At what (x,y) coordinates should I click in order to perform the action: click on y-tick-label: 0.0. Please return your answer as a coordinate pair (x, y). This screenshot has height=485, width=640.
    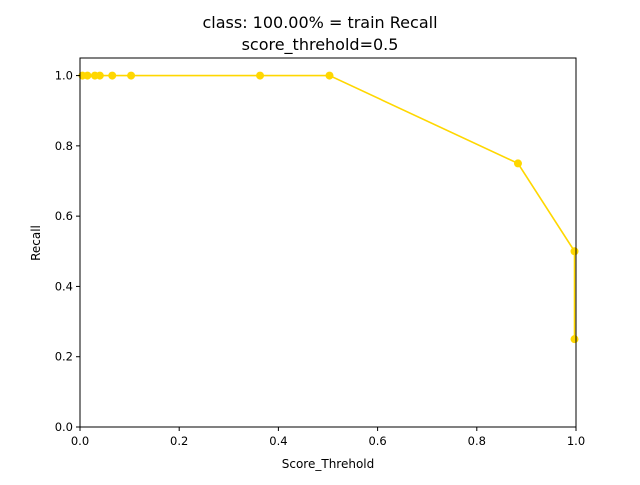
    Looking at the image, I should click on (64, 427).